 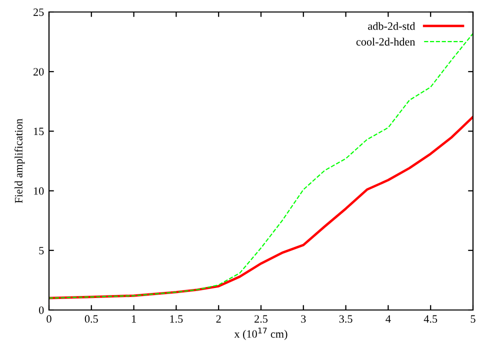 I want to click on x-tick-label: 0.5, so click(x=91, y=319).